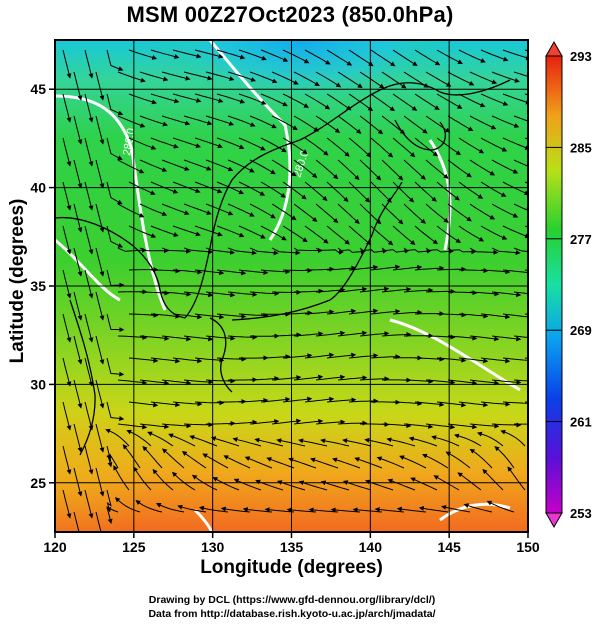  I want to click on x-axis-ticks: 120 125 130 135 140 145 150, so click(291, 543).